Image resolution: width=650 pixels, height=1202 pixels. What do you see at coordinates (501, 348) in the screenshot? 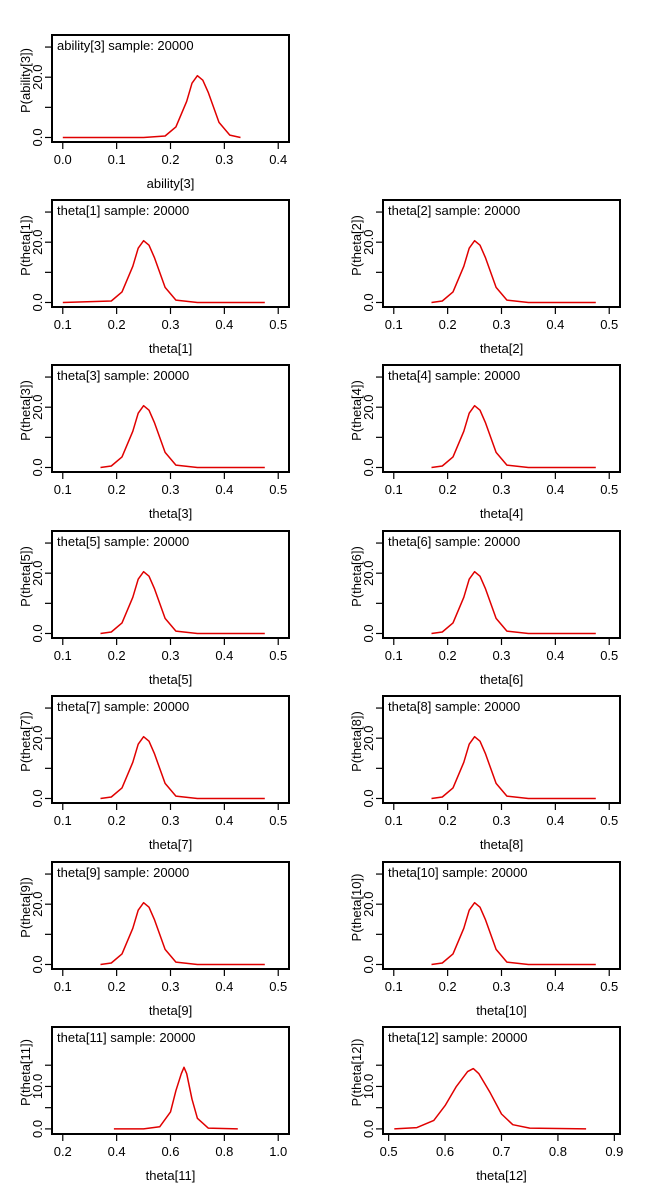
I see `x-axis-label: theta[2]` at bounding box center [501, 348].